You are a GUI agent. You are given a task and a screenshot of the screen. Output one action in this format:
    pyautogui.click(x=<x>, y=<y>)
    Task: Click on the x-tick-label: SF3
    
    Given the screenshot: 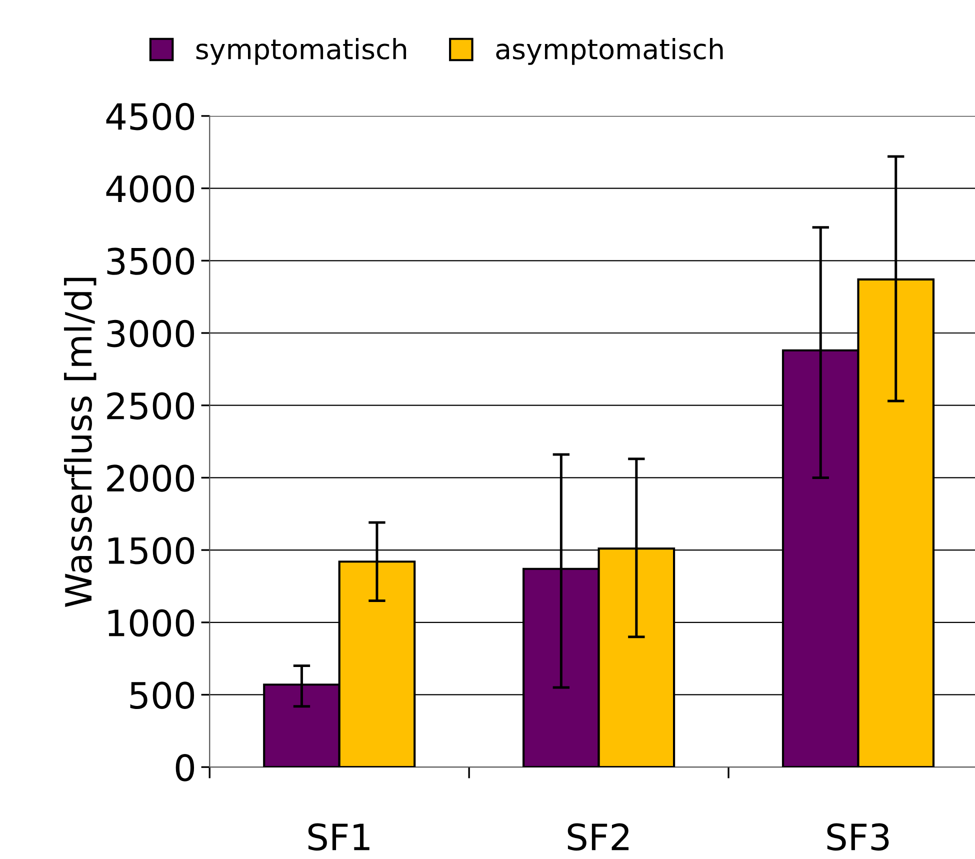 What is the action you would take?
    pyautogui.click(x=858, y=837)
    